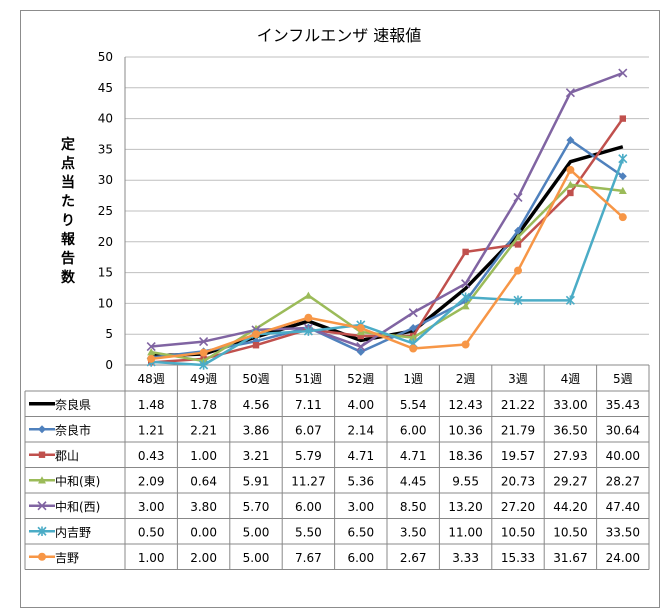 Image resolution: width=672 pixels, height=616 pixels. Describe the element at coordinates (105, 303) in the screenshot. I see `y-tick-label: 10` at that location.